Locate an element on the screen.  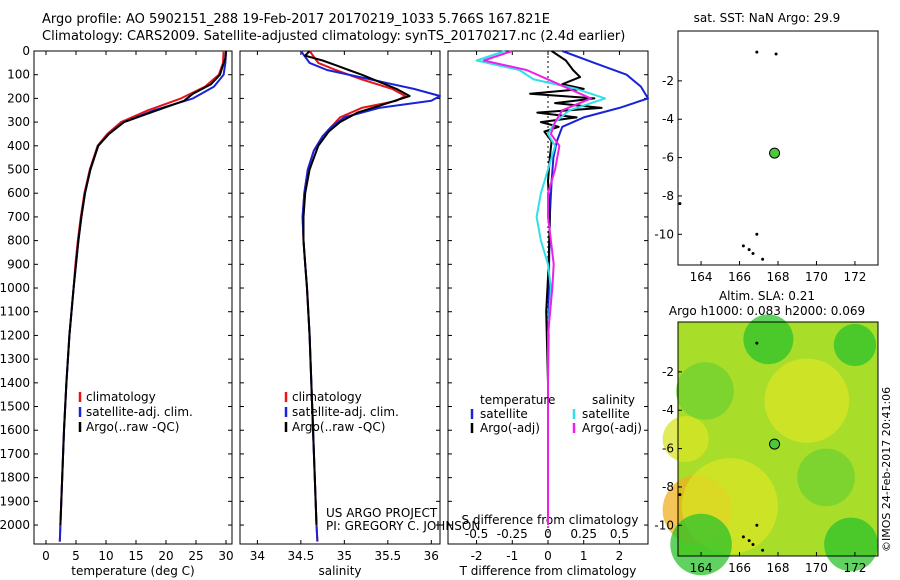
depth-tick-label: 1800 is located at coordinates (15, 478).